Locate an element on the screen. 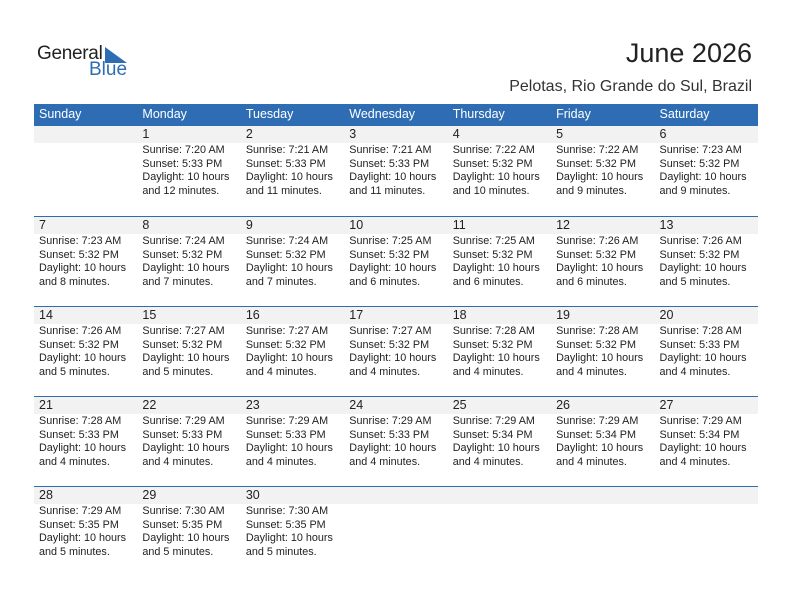  weekday-saturday: Saturday is located at coordinates (684, 114).